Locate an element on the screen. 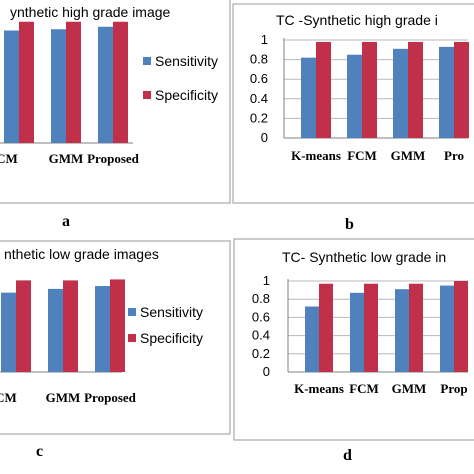 This screenshot has width=474, height=474. panel-d-plot: 0 0.2 0.4 0.6 0.8 1 K-means FCM GMM Prop is located at coordinates (360, 334).